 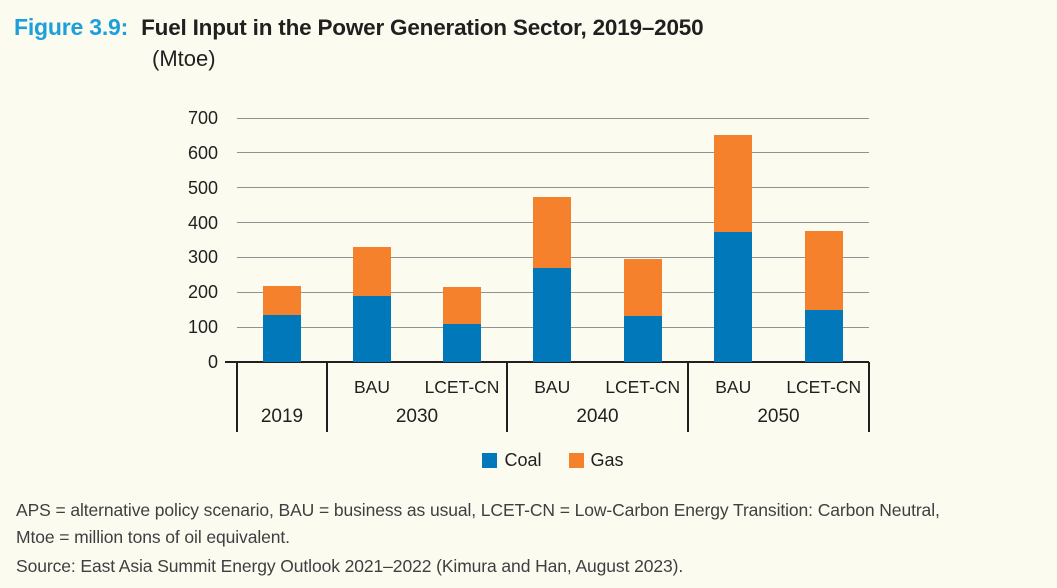 What do you see at coordinates (202, 257) in the screenshot?
I see `y-axis-tick-label: 300` at bounding box center [202, 257].